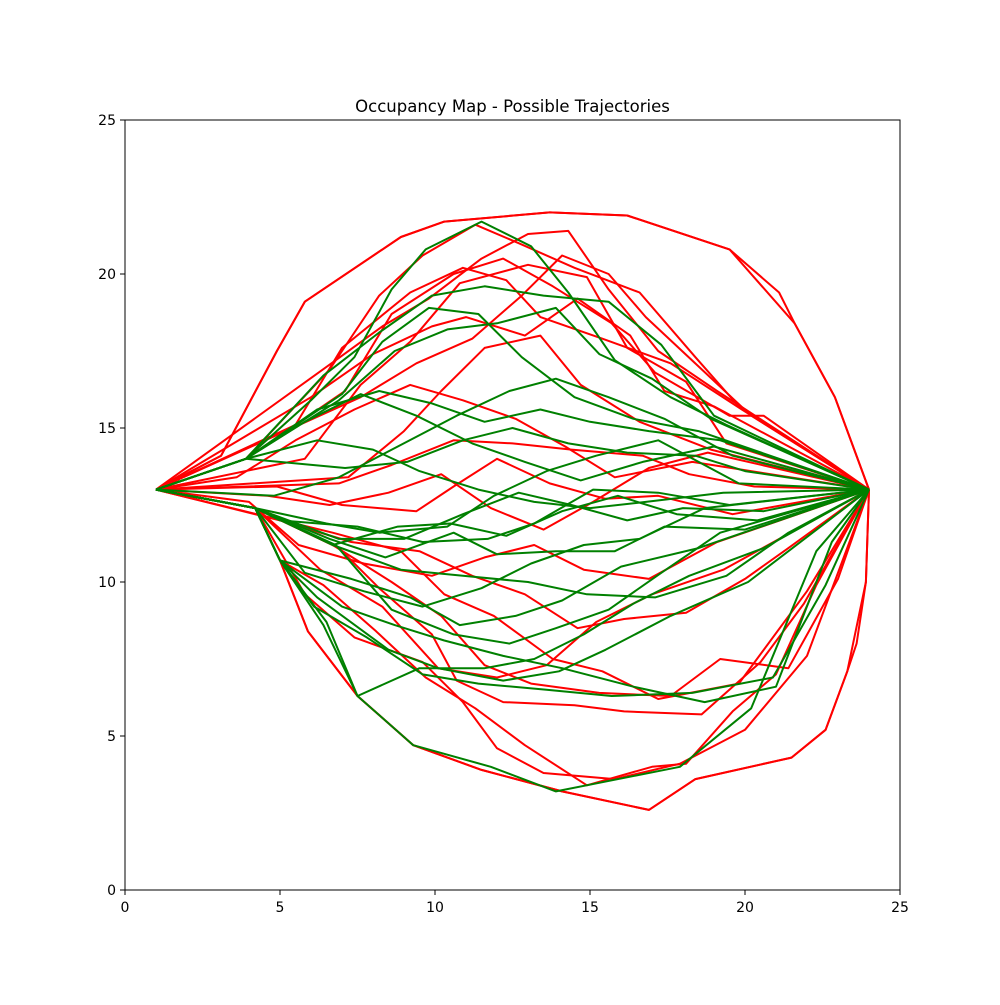  I want to click on x-tick-label: 15, so click(590, 908).